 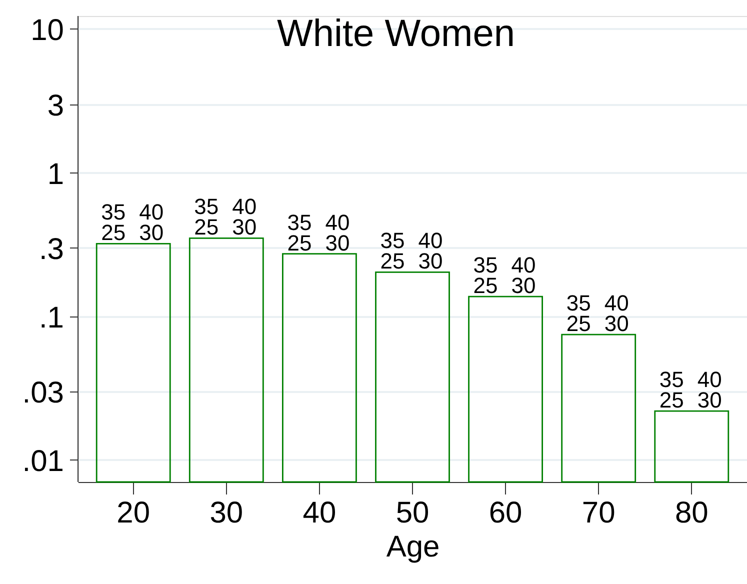 What do you see at coordinates (319, 513) in the screenshot?
I see `x-tick-label: 40` at bounding box center [319, 513].